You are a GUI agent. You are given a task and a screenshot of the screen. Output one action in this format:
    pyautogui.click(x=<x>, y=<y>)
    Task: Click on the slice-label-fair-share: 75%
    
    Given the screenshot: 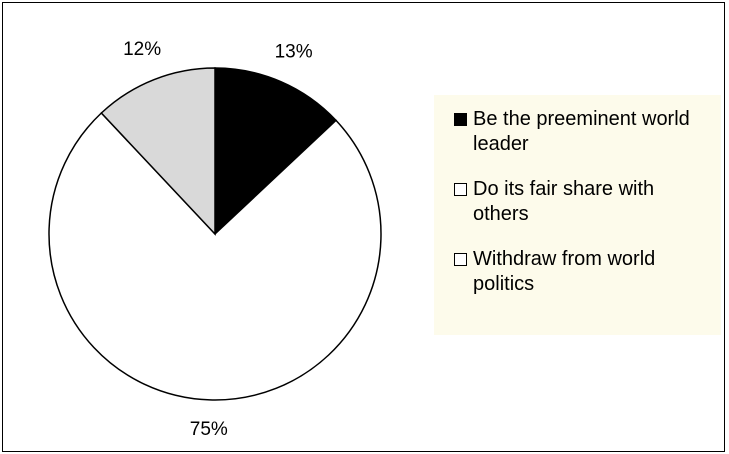 What is the action you would take?
    pyautogui.click(x=209, y=429)
    